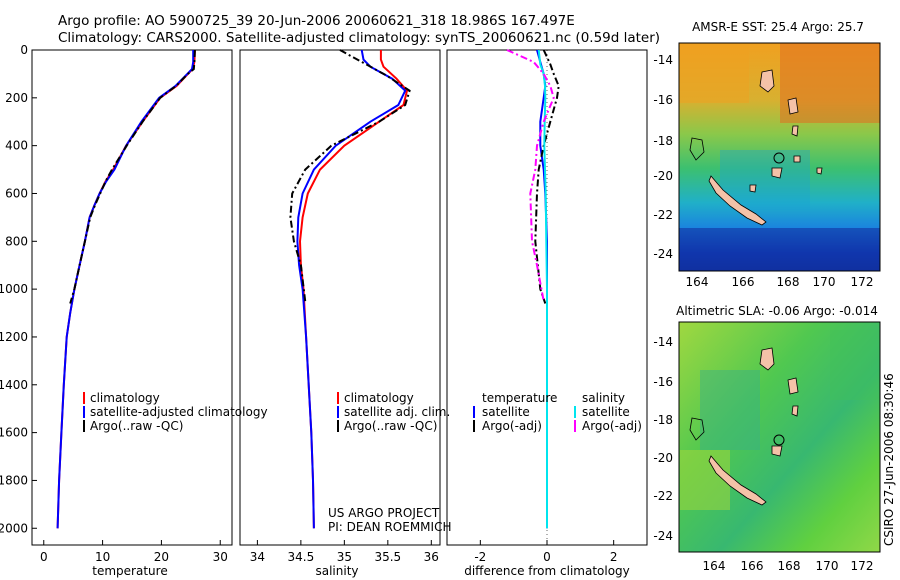  What do you see at coordinates (179, 412) in the screenshot?
I see `temperature-legend-satellite: satellite-adjusted climatology` at bounding box center [179, 412].